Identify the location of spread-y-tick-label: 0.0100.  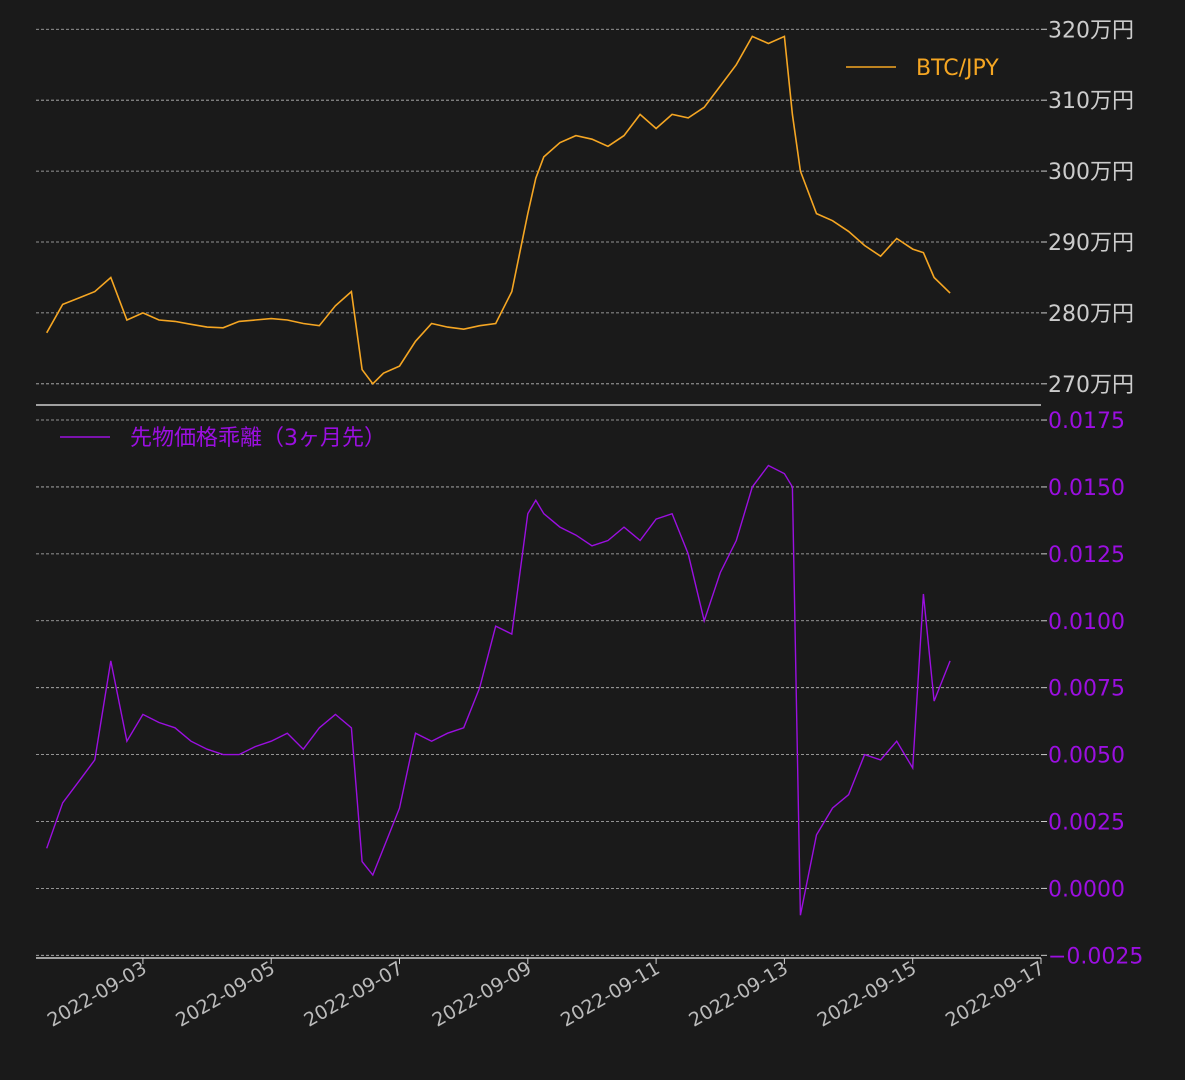
(1086, 622).